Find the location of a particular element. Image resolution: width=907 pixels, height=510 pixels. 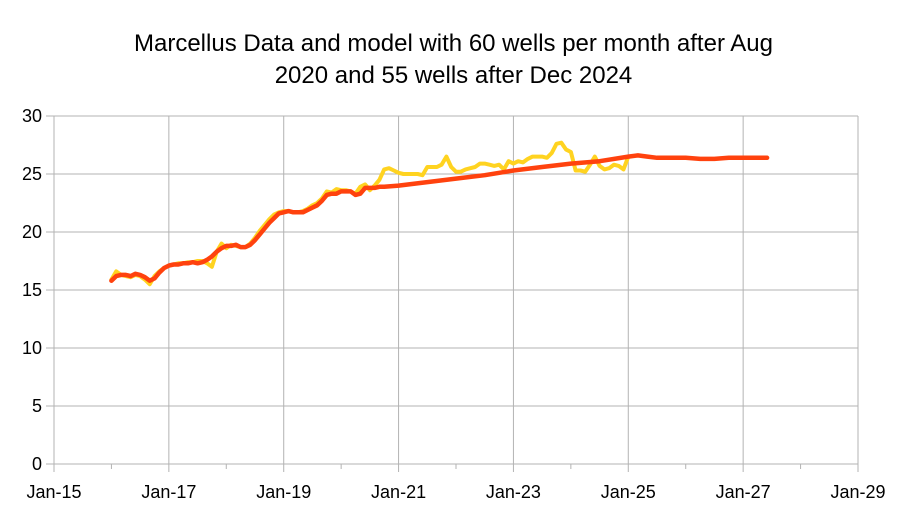

y-tick-label: 0 is located at coordinates (37, 464).